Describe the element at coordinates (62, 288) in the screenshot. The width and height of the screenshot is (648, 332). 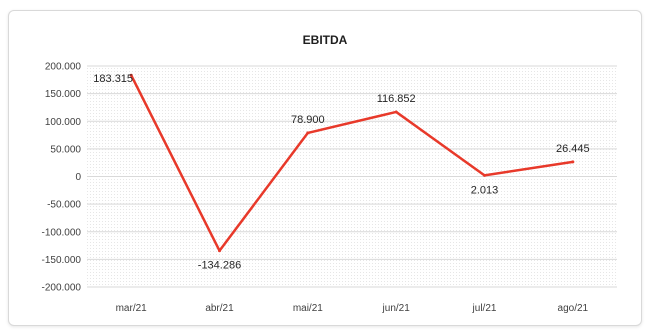
I see `y-tick-label: -200.000` at that location.